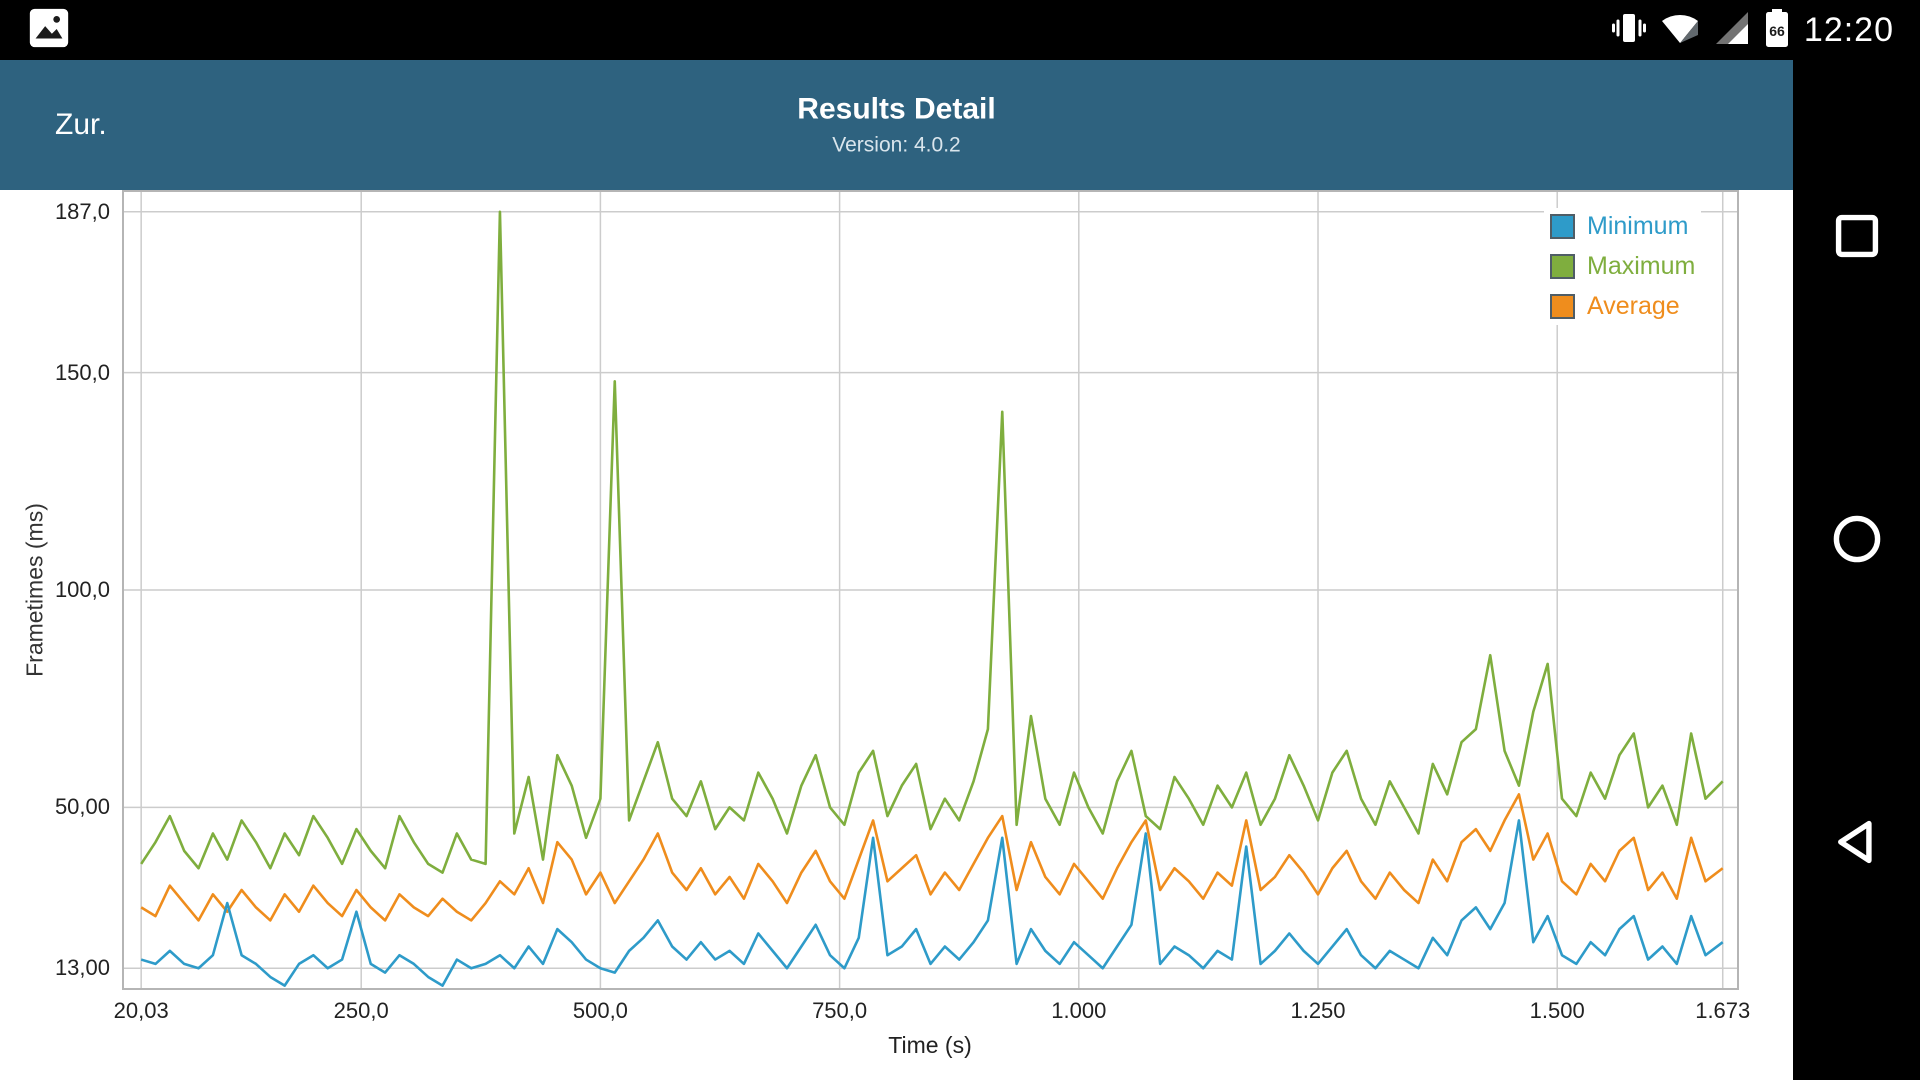 Image resolution: width=1920 pixels, height=1080 pixels. I want to click on wifi-icon, so click(1680, 30).